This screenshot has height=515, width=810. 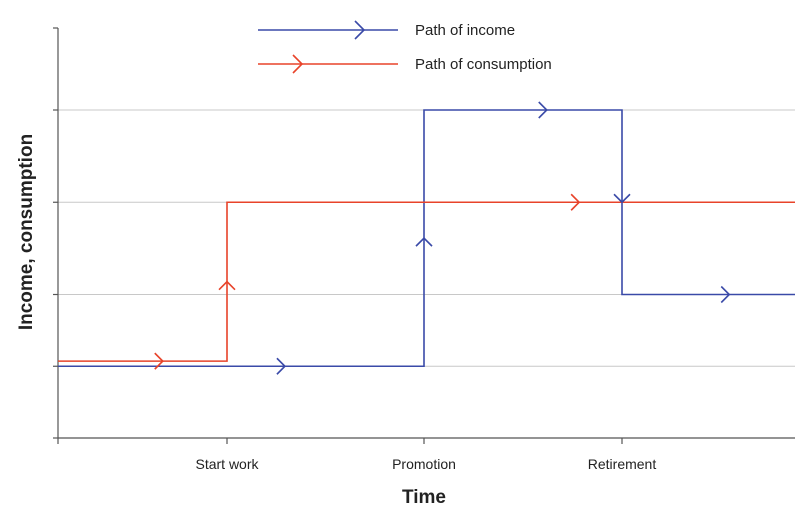 I want to click on legend-item-consumption: Path of consumption, so click(x=405, y=64).